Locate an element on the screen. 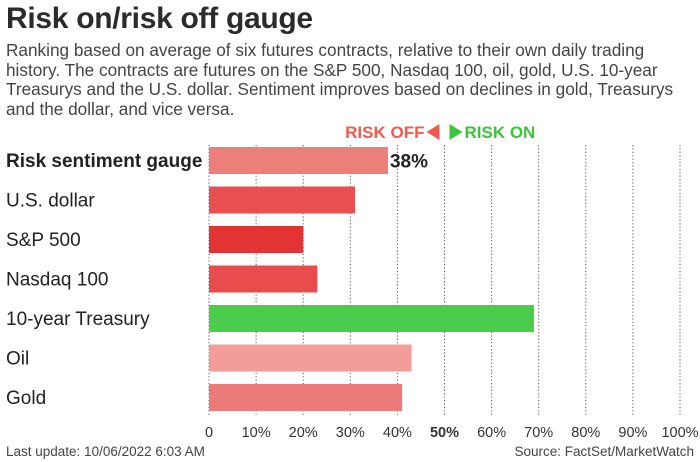  tick-label-8: 80% is located at coordinates (585, 433).